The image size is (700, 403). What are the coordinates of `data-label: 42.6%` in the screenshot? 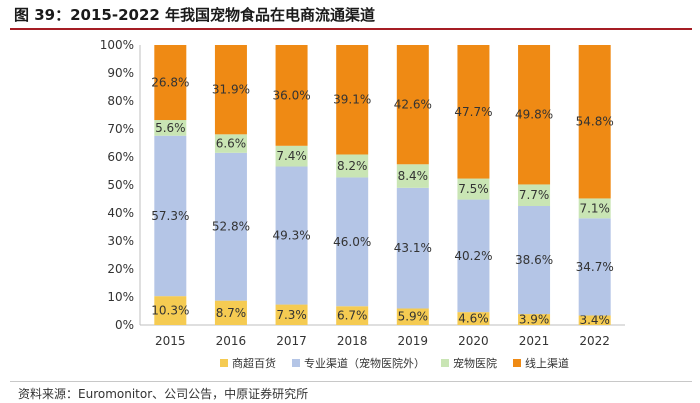 It's located at (413, 105).